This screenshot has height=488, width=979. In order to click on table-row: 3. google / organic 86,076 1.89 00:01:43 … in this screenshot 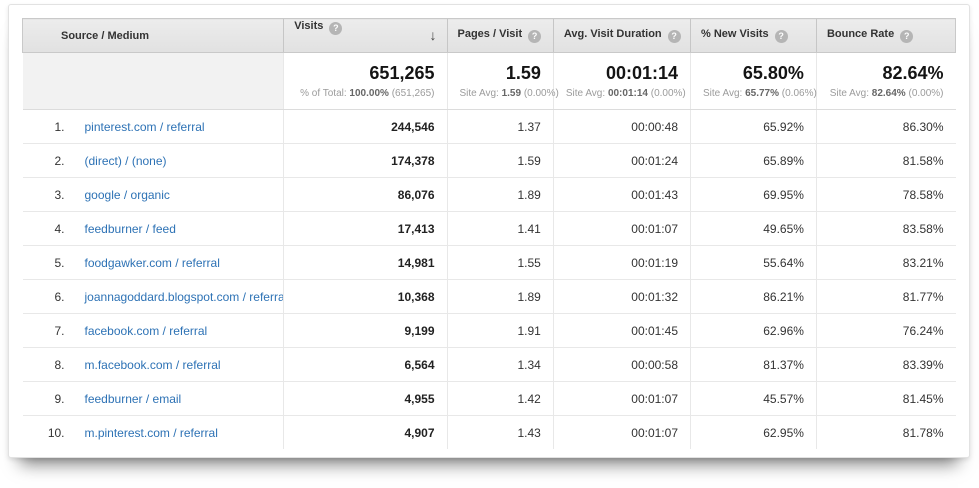, I will do `click(489, 194)`.